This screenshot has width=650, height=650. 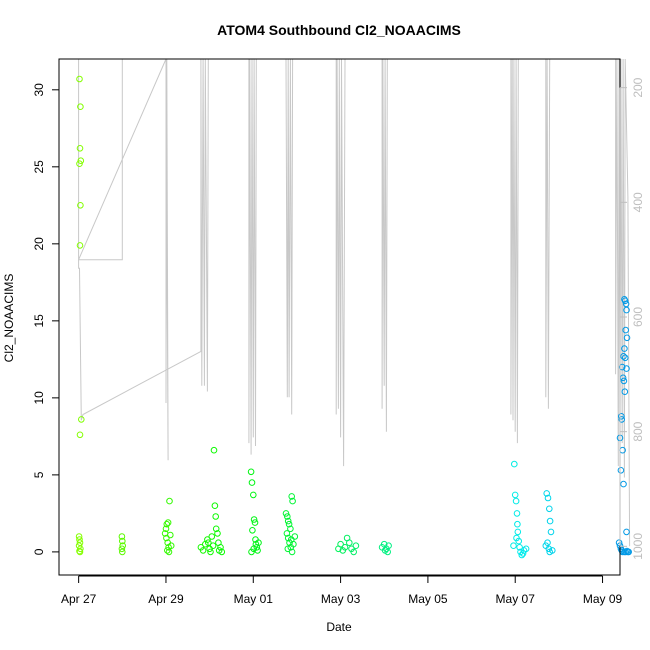 What do you see at coordinates (39, 321) in the screenshot?
I see `y-tick-label: 15` at bounding box center [39, 321].